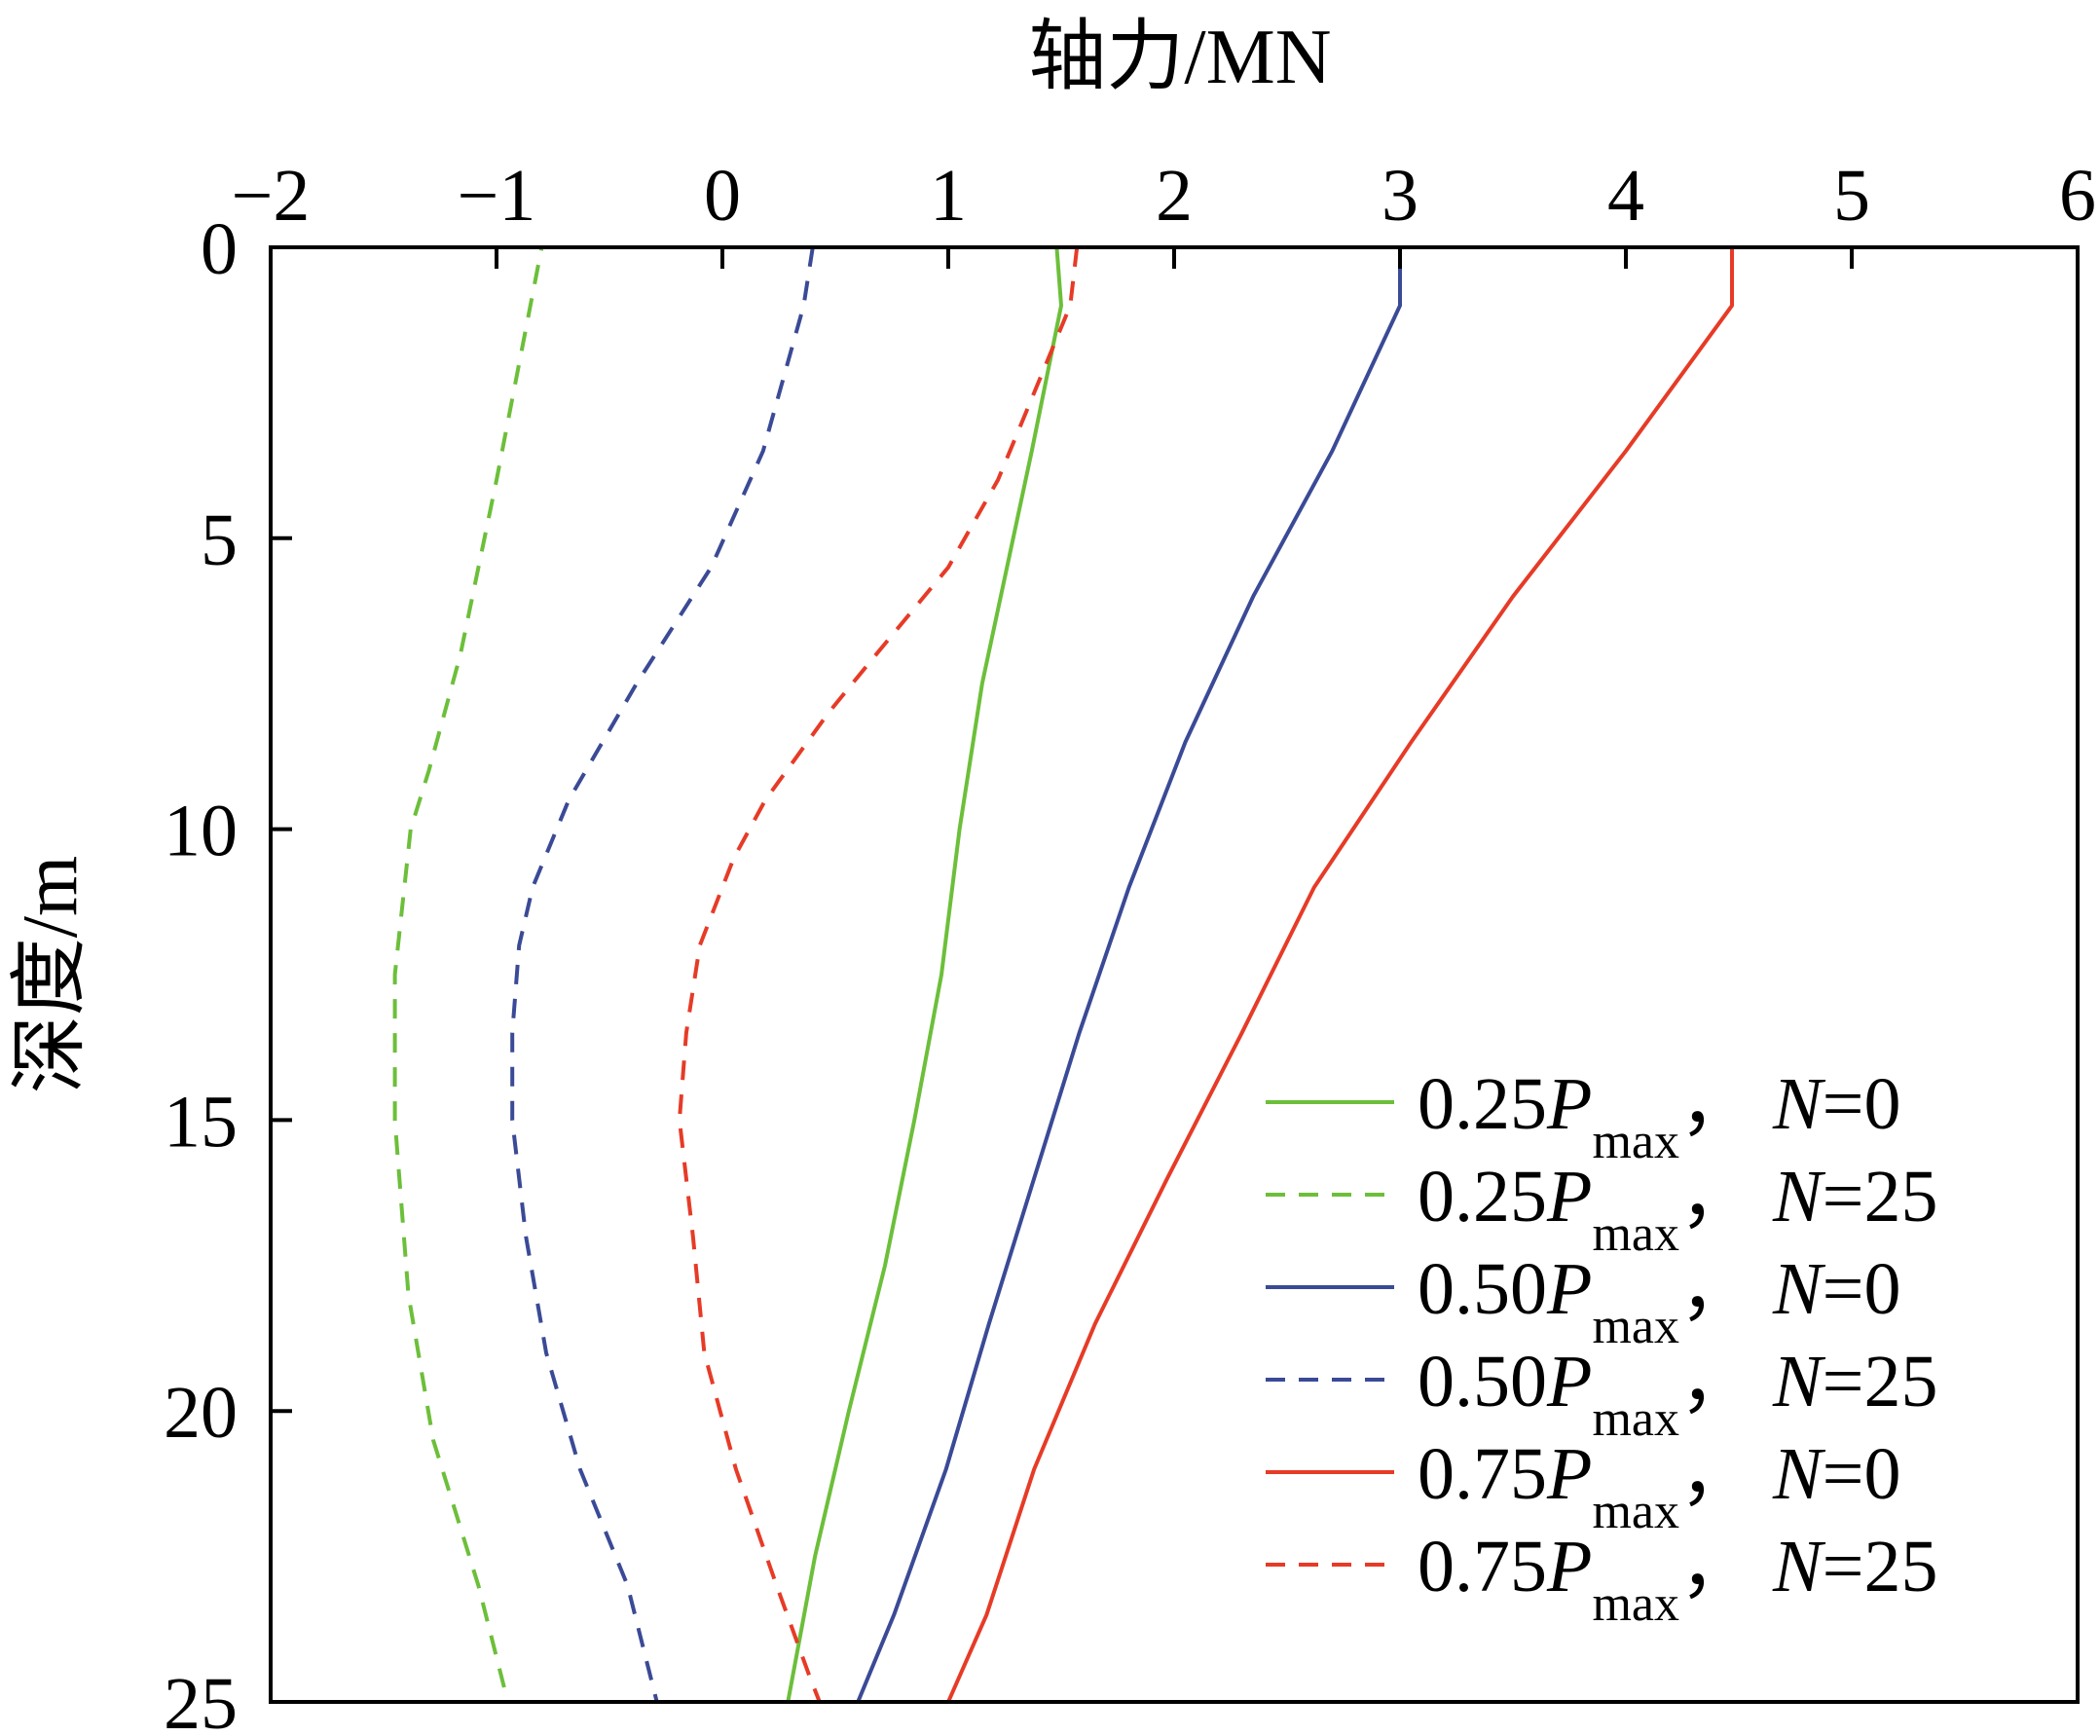 The height and width of the screenshot is (1736, 2100). What do you see at coordinates (948, 196) in the screenshot?
I see `x-tick-label: 1` at bounding box center [948, 196].